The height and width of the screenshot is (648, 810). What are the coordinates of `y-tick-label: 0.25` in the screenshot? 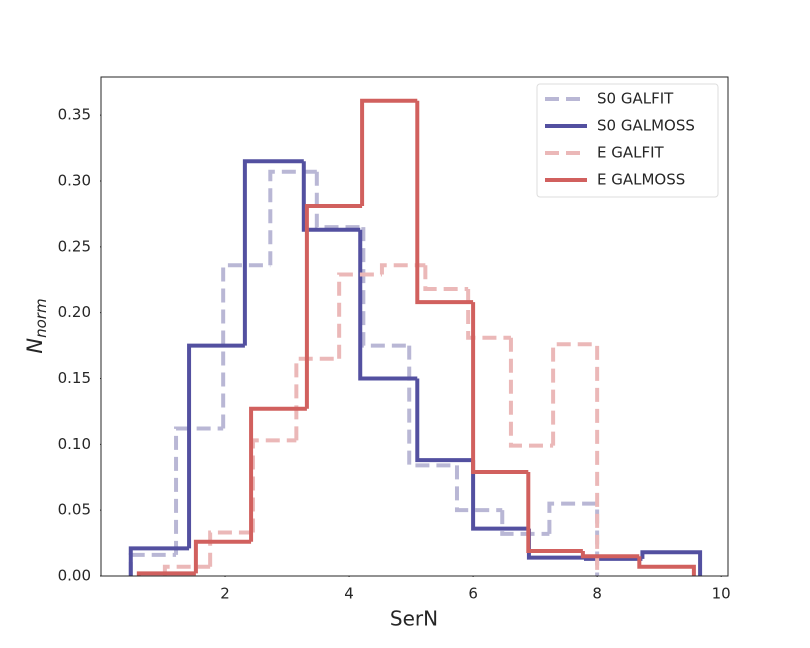 It's located at (74, 246).